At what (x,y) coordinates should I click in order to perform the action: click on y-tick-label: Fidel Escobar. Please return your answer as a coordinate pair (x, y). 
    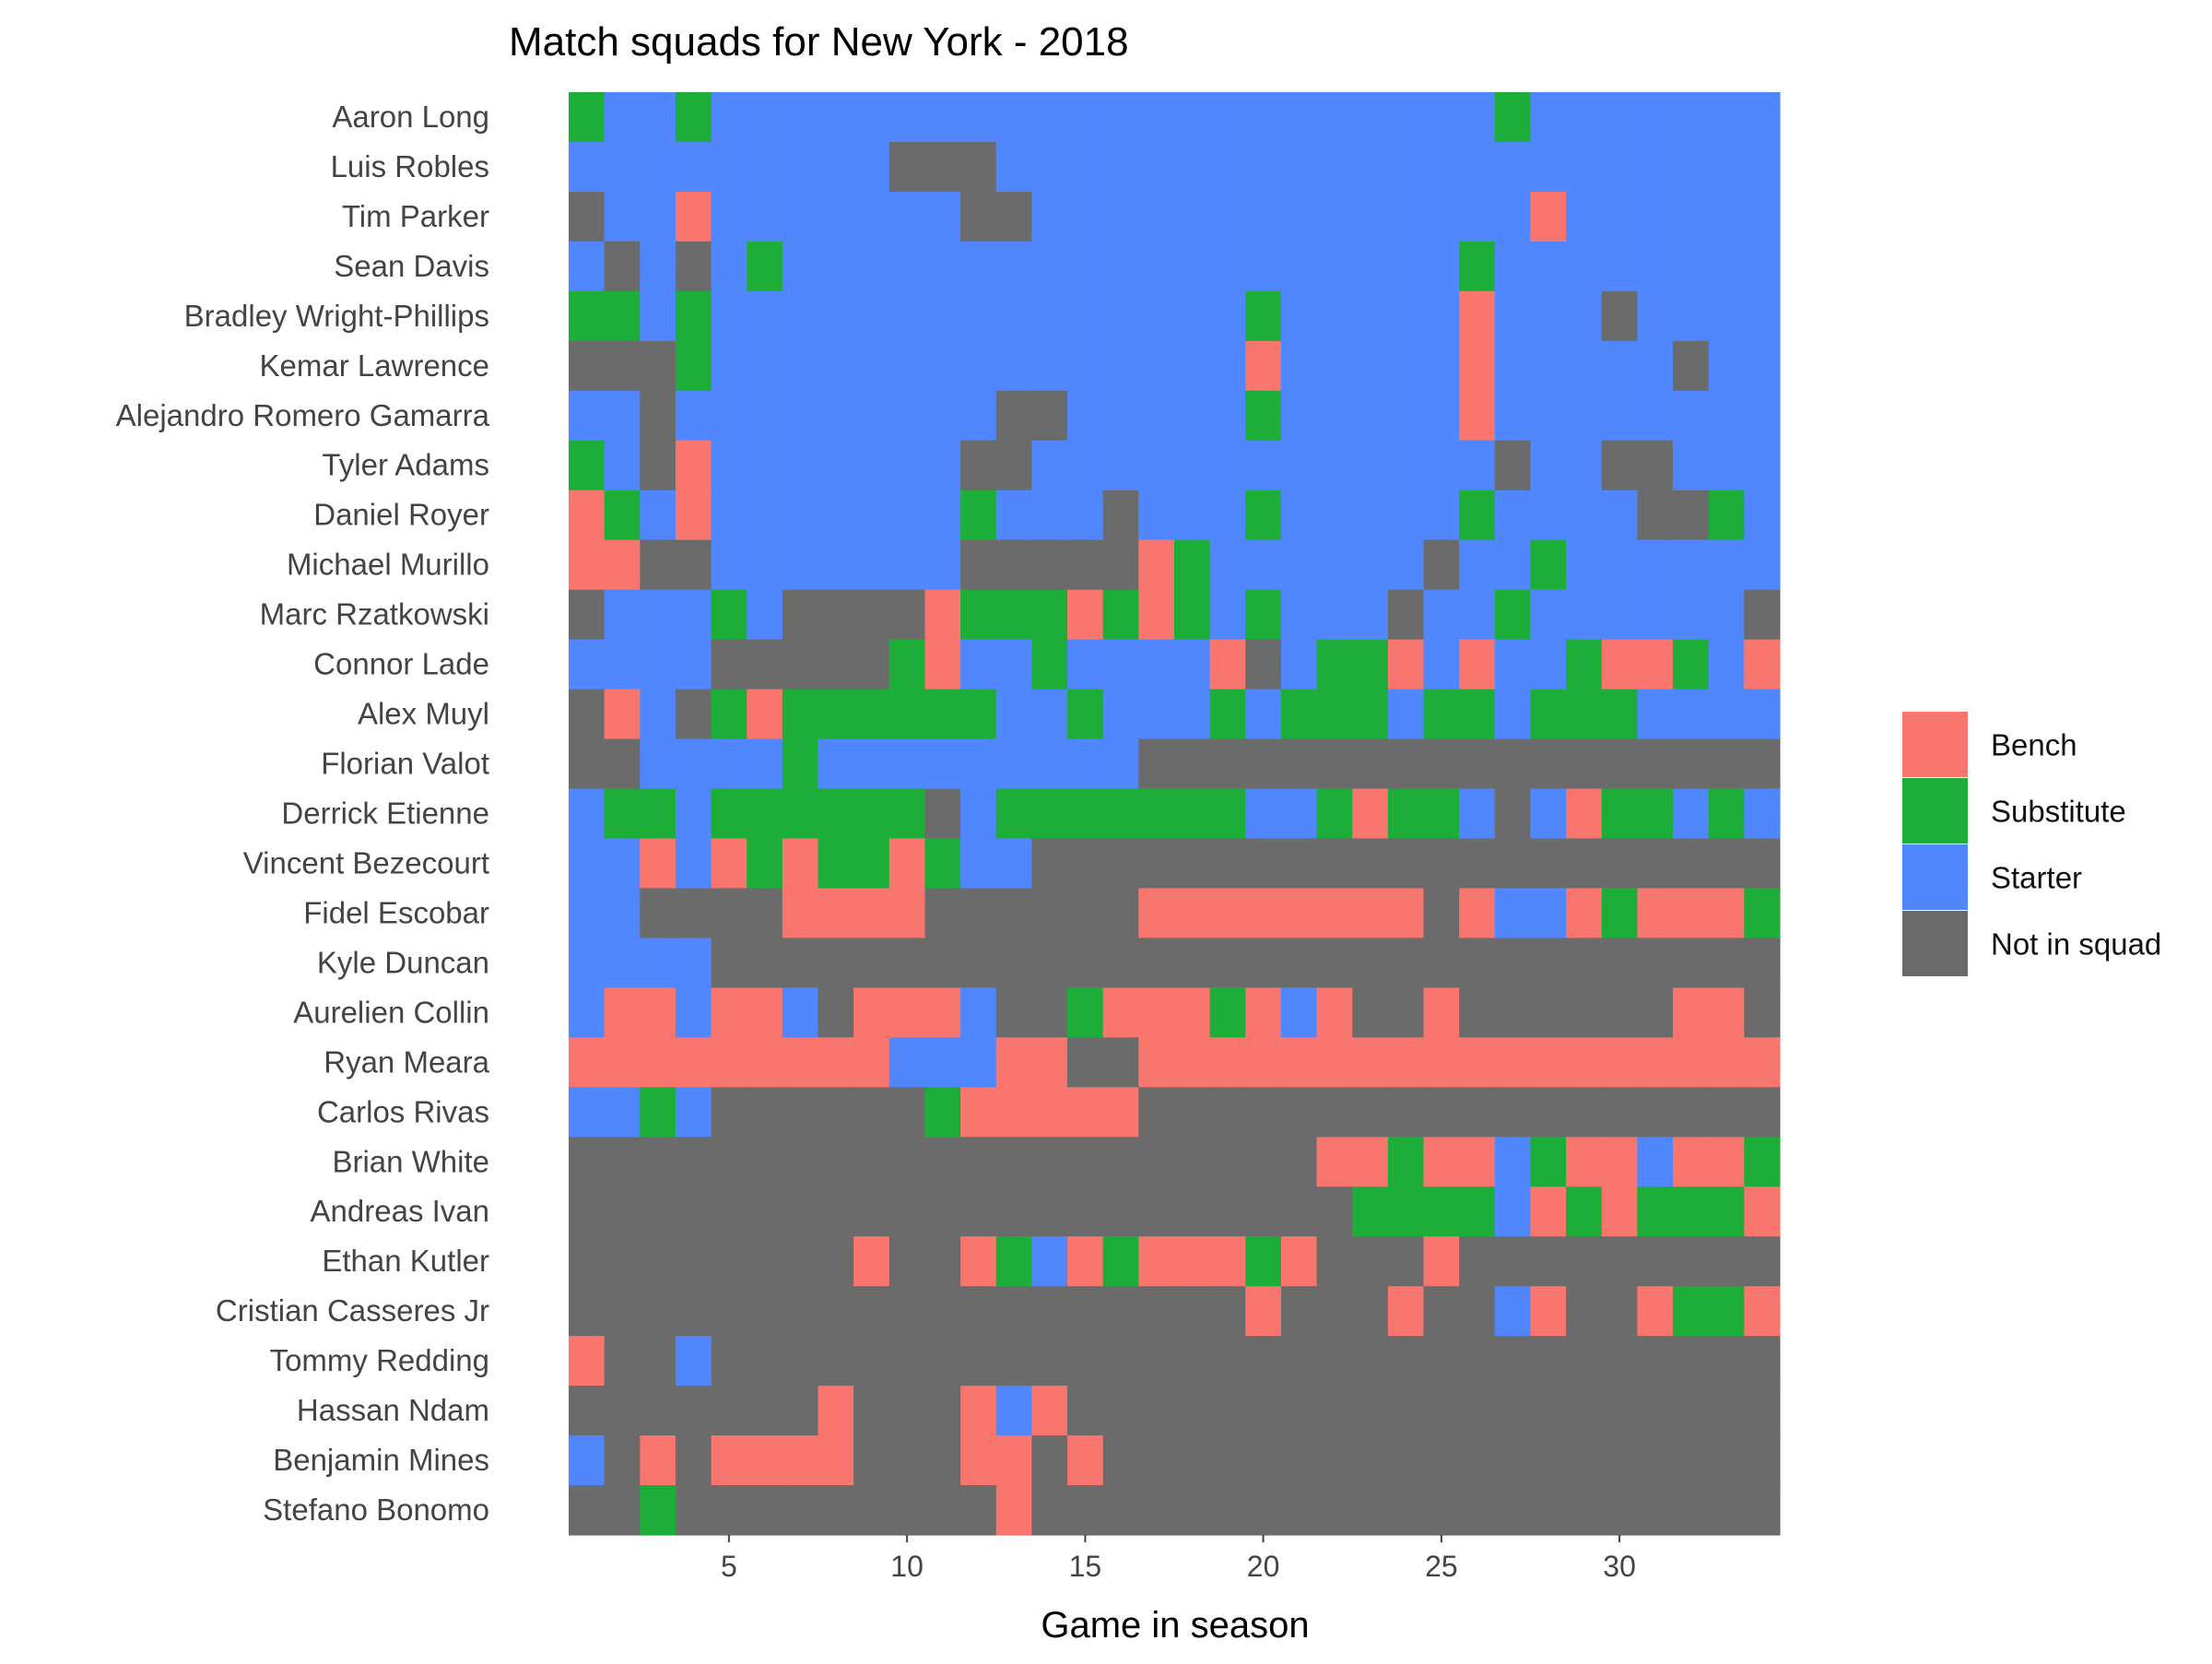
    Looking at the image, I should click on (396, 912).